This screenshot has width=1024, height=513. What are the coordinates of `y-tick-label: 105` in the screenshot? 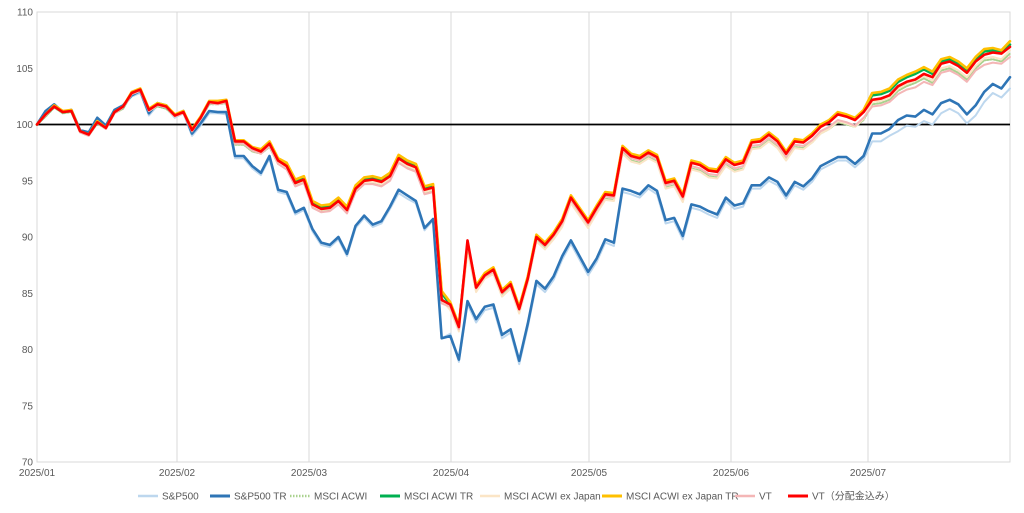 It's located at (24, 69).